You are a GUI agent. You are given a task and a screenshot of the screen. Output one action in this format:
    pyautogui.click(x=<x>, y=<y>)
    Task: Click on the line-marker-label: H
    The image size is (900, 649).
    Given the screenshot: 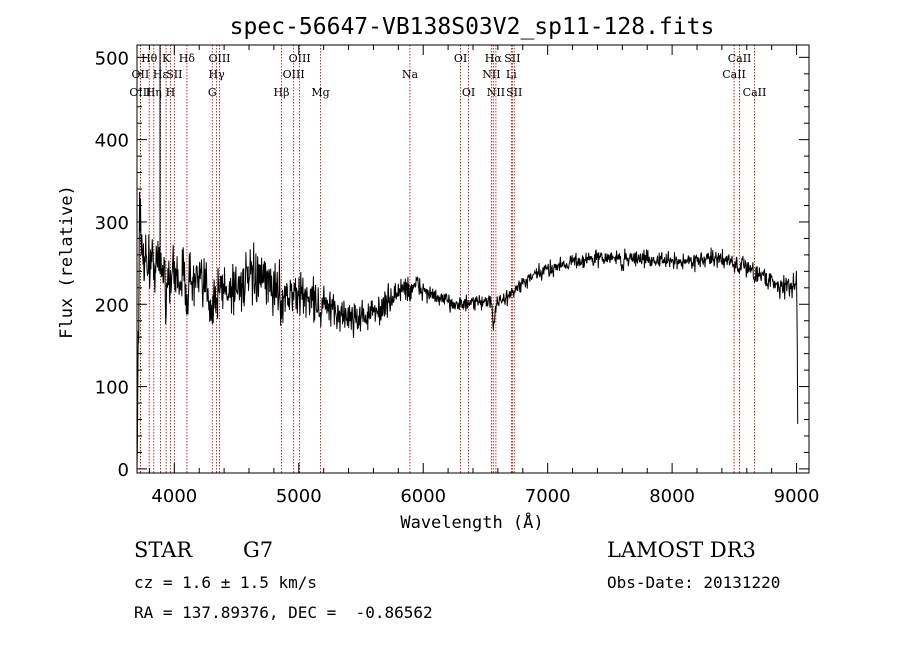 What is the action you would take?
    pyautogui.click(x=171, y=92)
    